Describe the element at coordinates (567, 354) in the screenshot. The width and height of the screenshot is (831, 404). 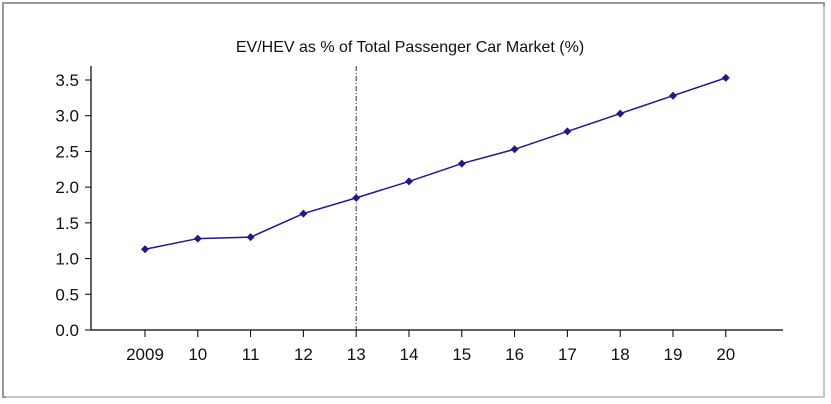
I see `x-tick-label: 17` at that location.